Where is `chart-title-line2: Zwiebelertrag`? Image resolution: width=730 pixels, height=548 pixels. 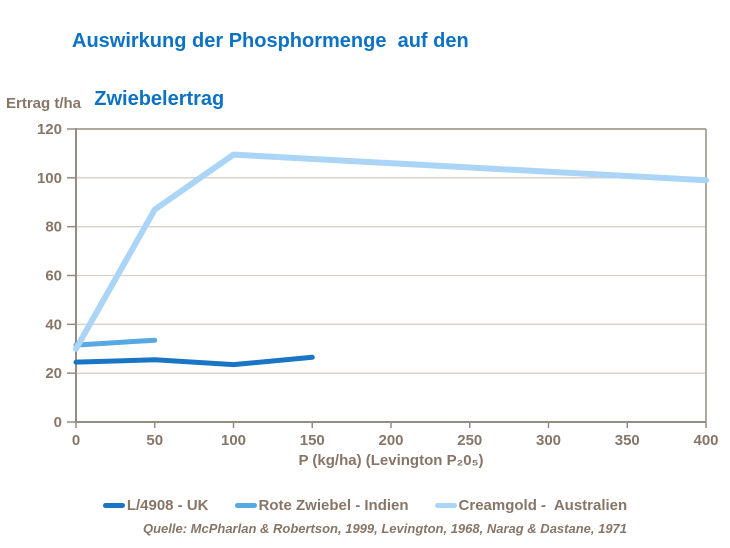 chart-title-line2: Zwiebelertrag is located at coordinates (159, 99).